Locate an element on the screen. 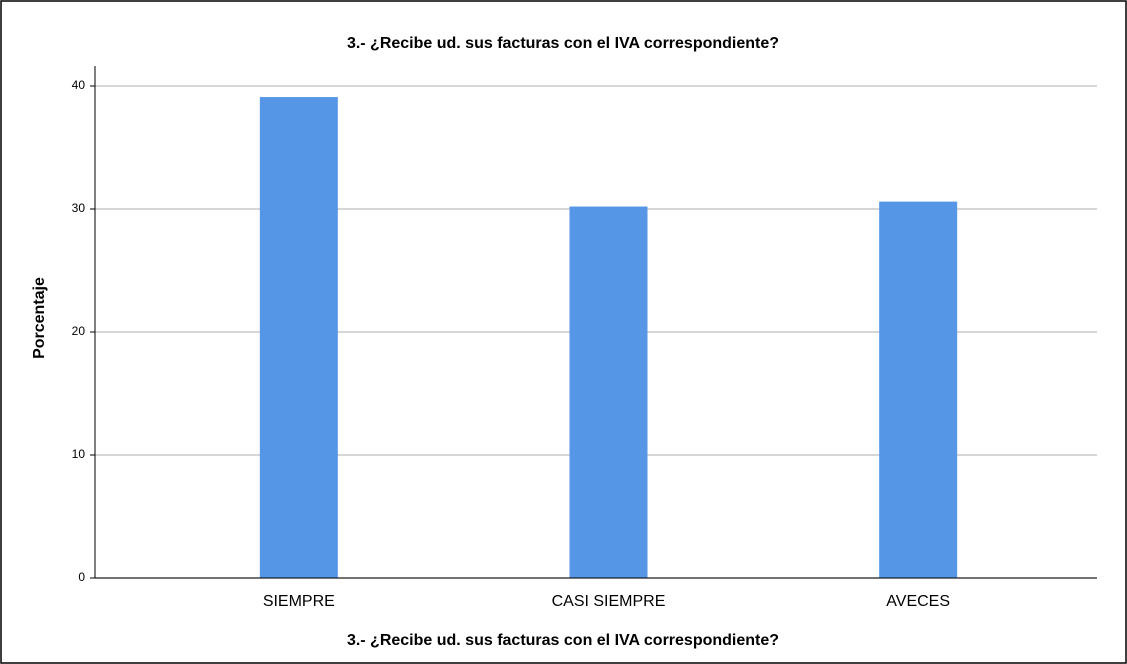 The width and height of the screenshot is (1127, 664). y-tick-label: 0 is located at coordinates (81, 577).